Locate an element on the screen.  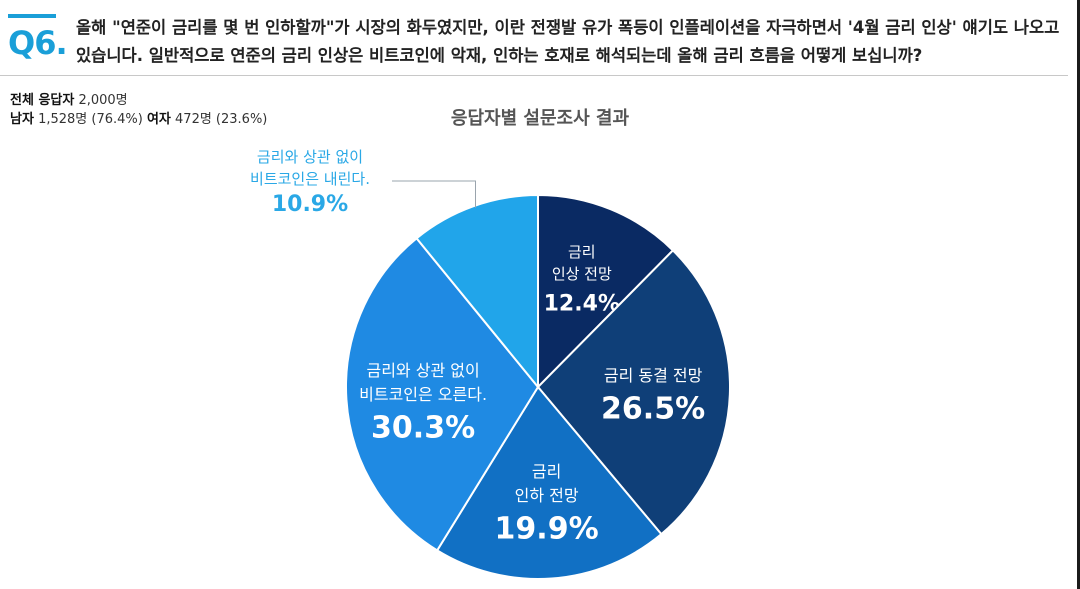
slice-label-cut-line-1: 금리 is located at coordinates (546, 471).